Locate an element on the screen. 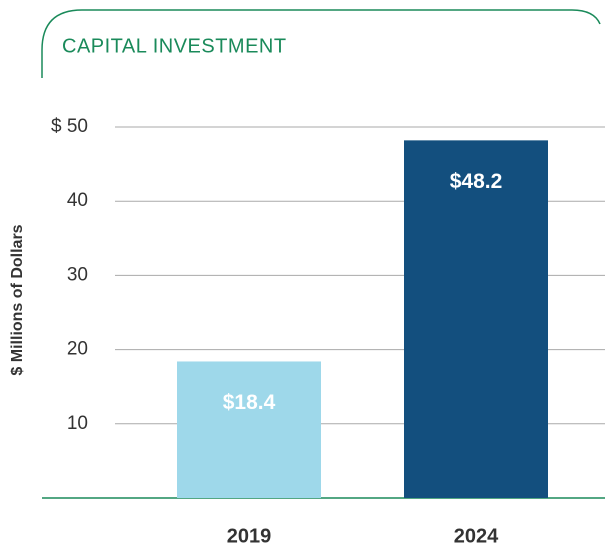 The width and height of the screenshot is (605, 552). card-border is located at coordinates (321, 43).